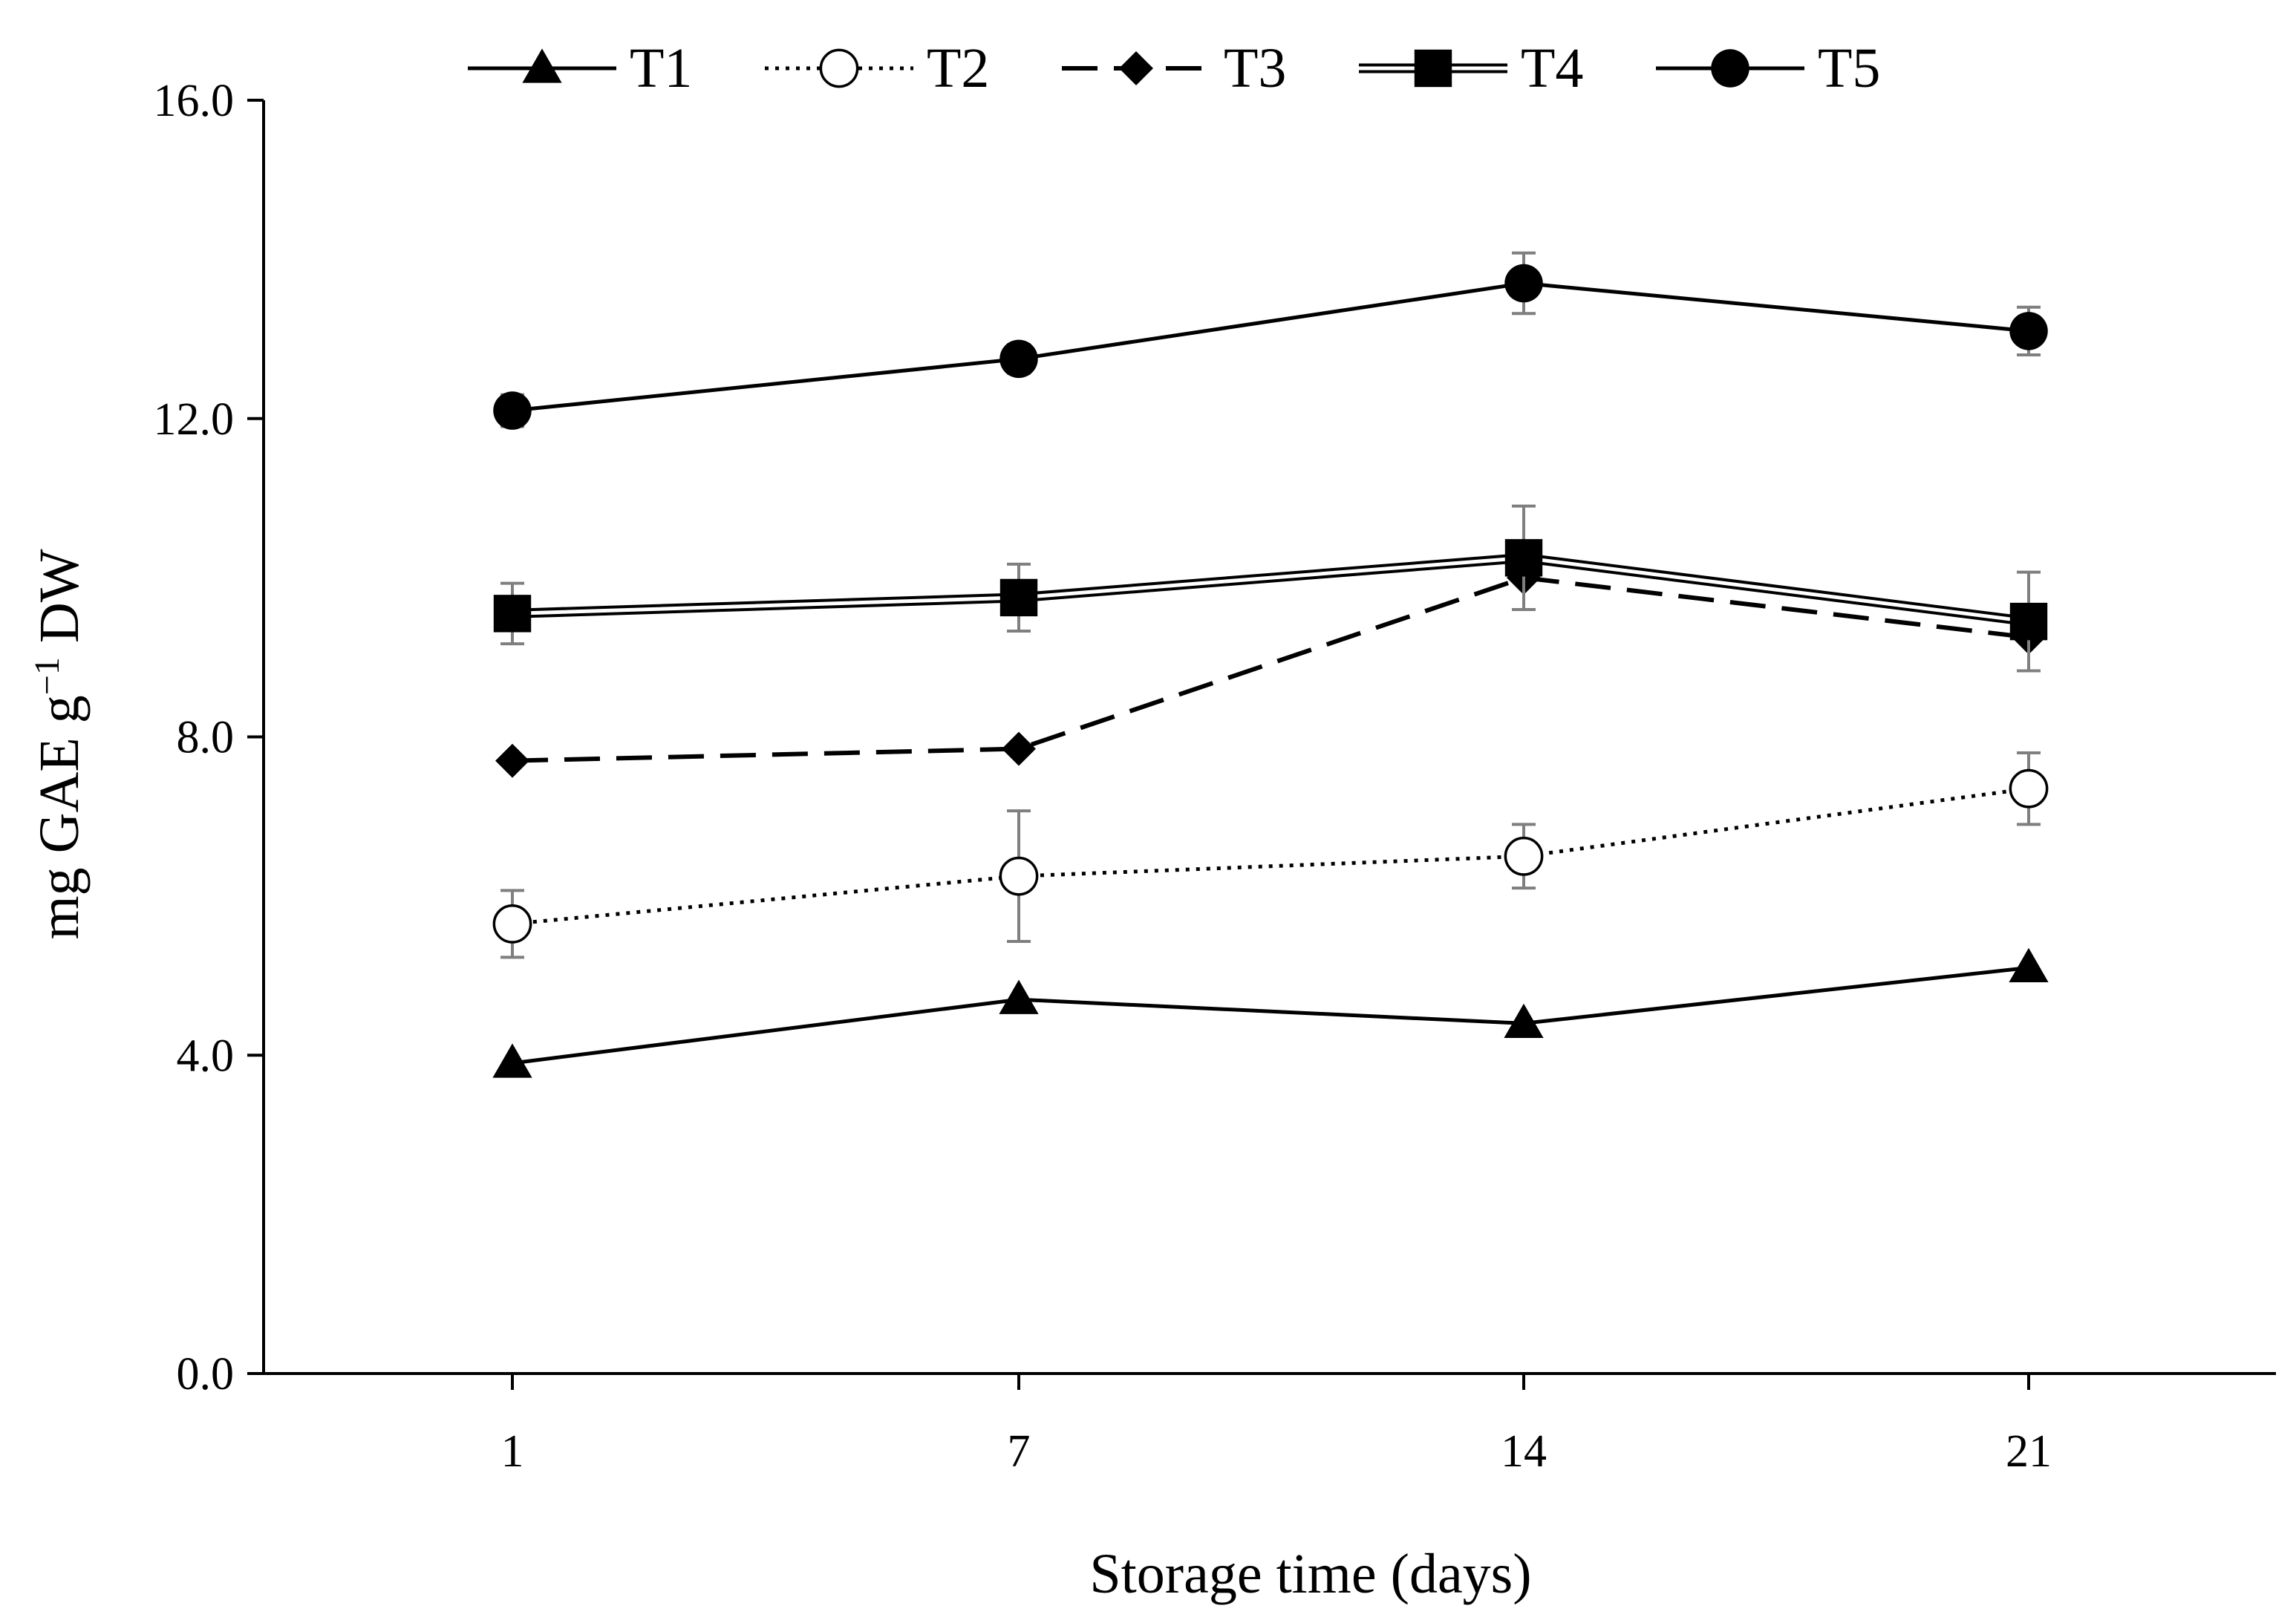 Image resolution: width=2296 pixels, height=1623 pixels. What do you see at coordinates (1270, 1015) in the screenshot?
I see `series-line-t1` at bounding box center [1270, 1015].